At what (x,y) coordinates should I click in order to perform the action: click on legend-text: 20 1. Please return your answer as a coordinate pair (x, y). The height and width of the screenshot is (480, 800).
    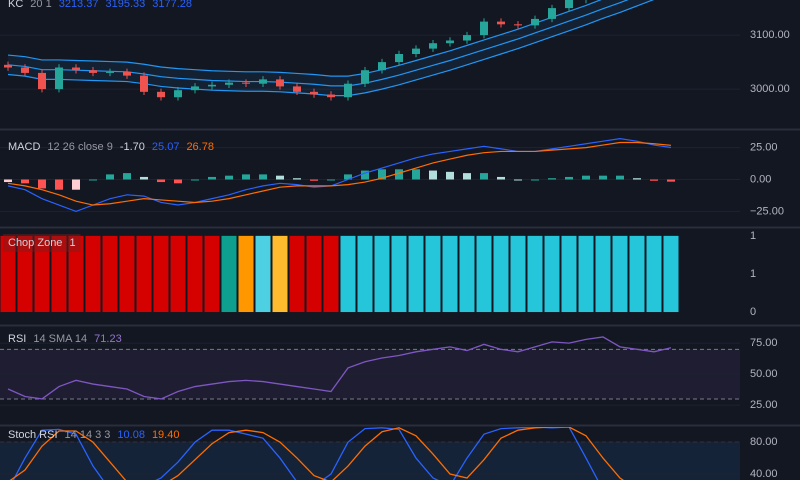
    Looking at the image, I should click on (40, 5).